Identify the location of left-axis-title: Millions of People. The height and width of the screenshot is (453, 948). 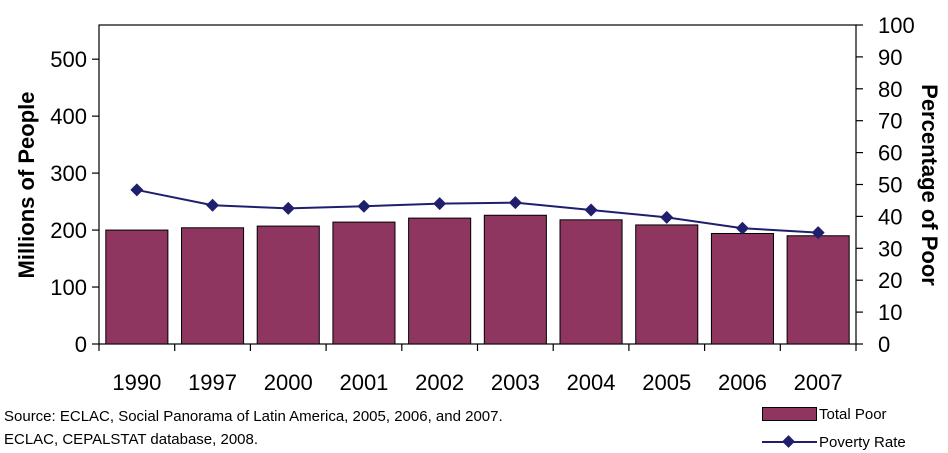
(26, 184).